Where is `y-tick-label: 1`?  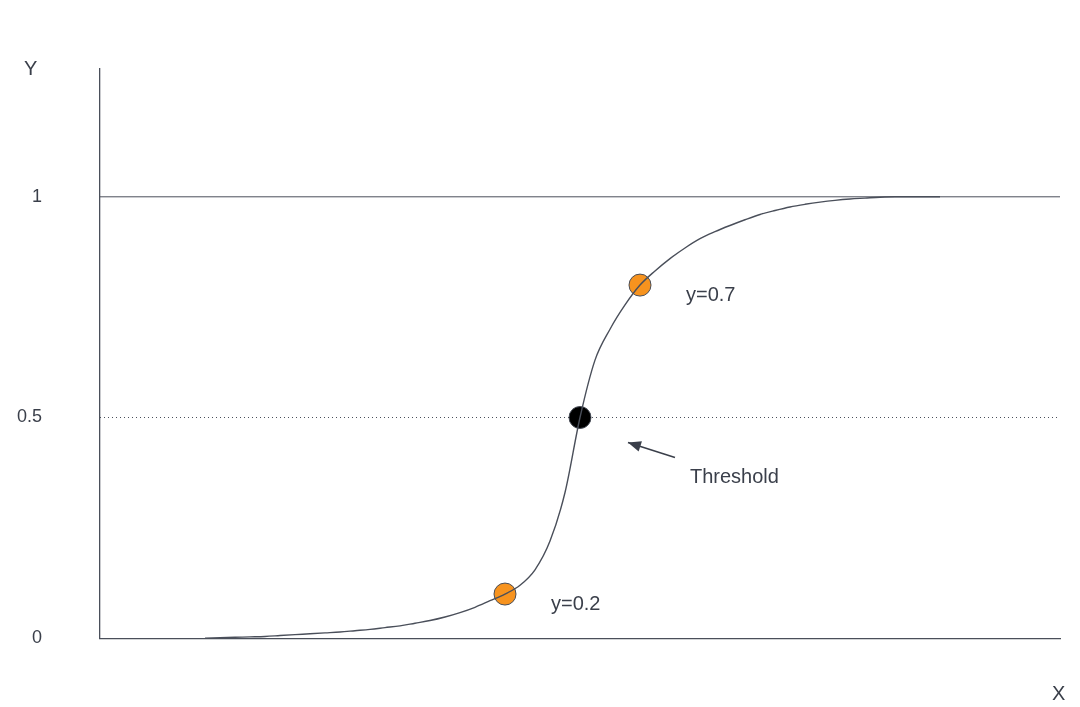
y-tick-label: 1 is located at coordinates (36, 195).